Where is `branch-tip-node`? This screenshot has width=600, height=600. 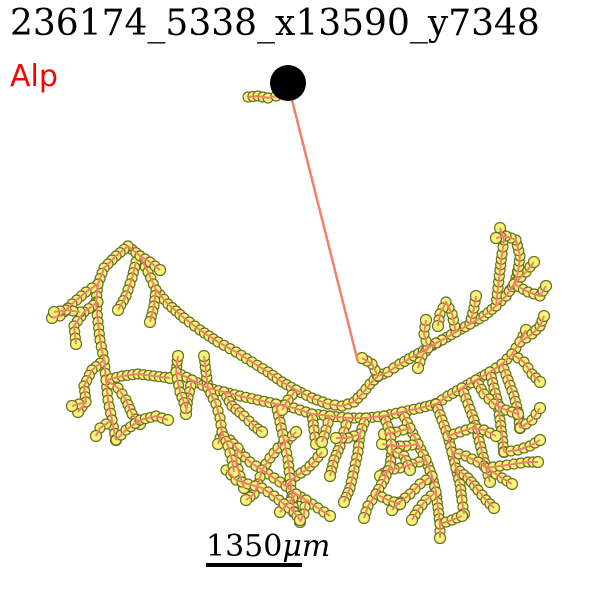
branch-tip-node is located at coordinates (512, 484).